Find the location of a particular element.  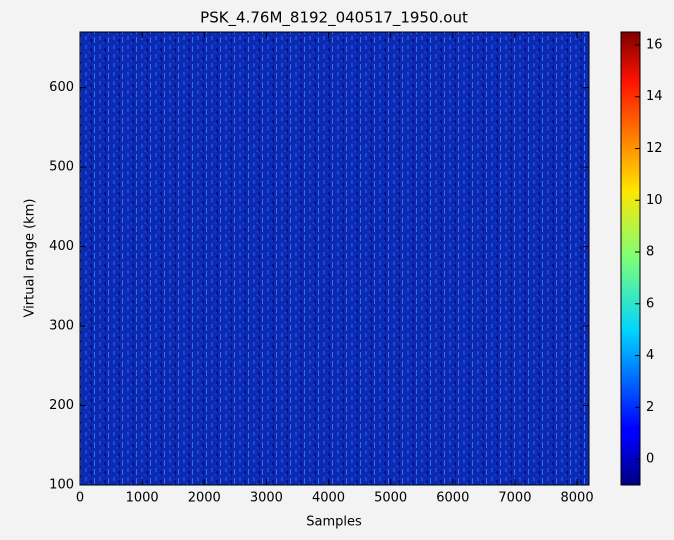

y-tick-label: 300 is located at coordinates (61, 326).